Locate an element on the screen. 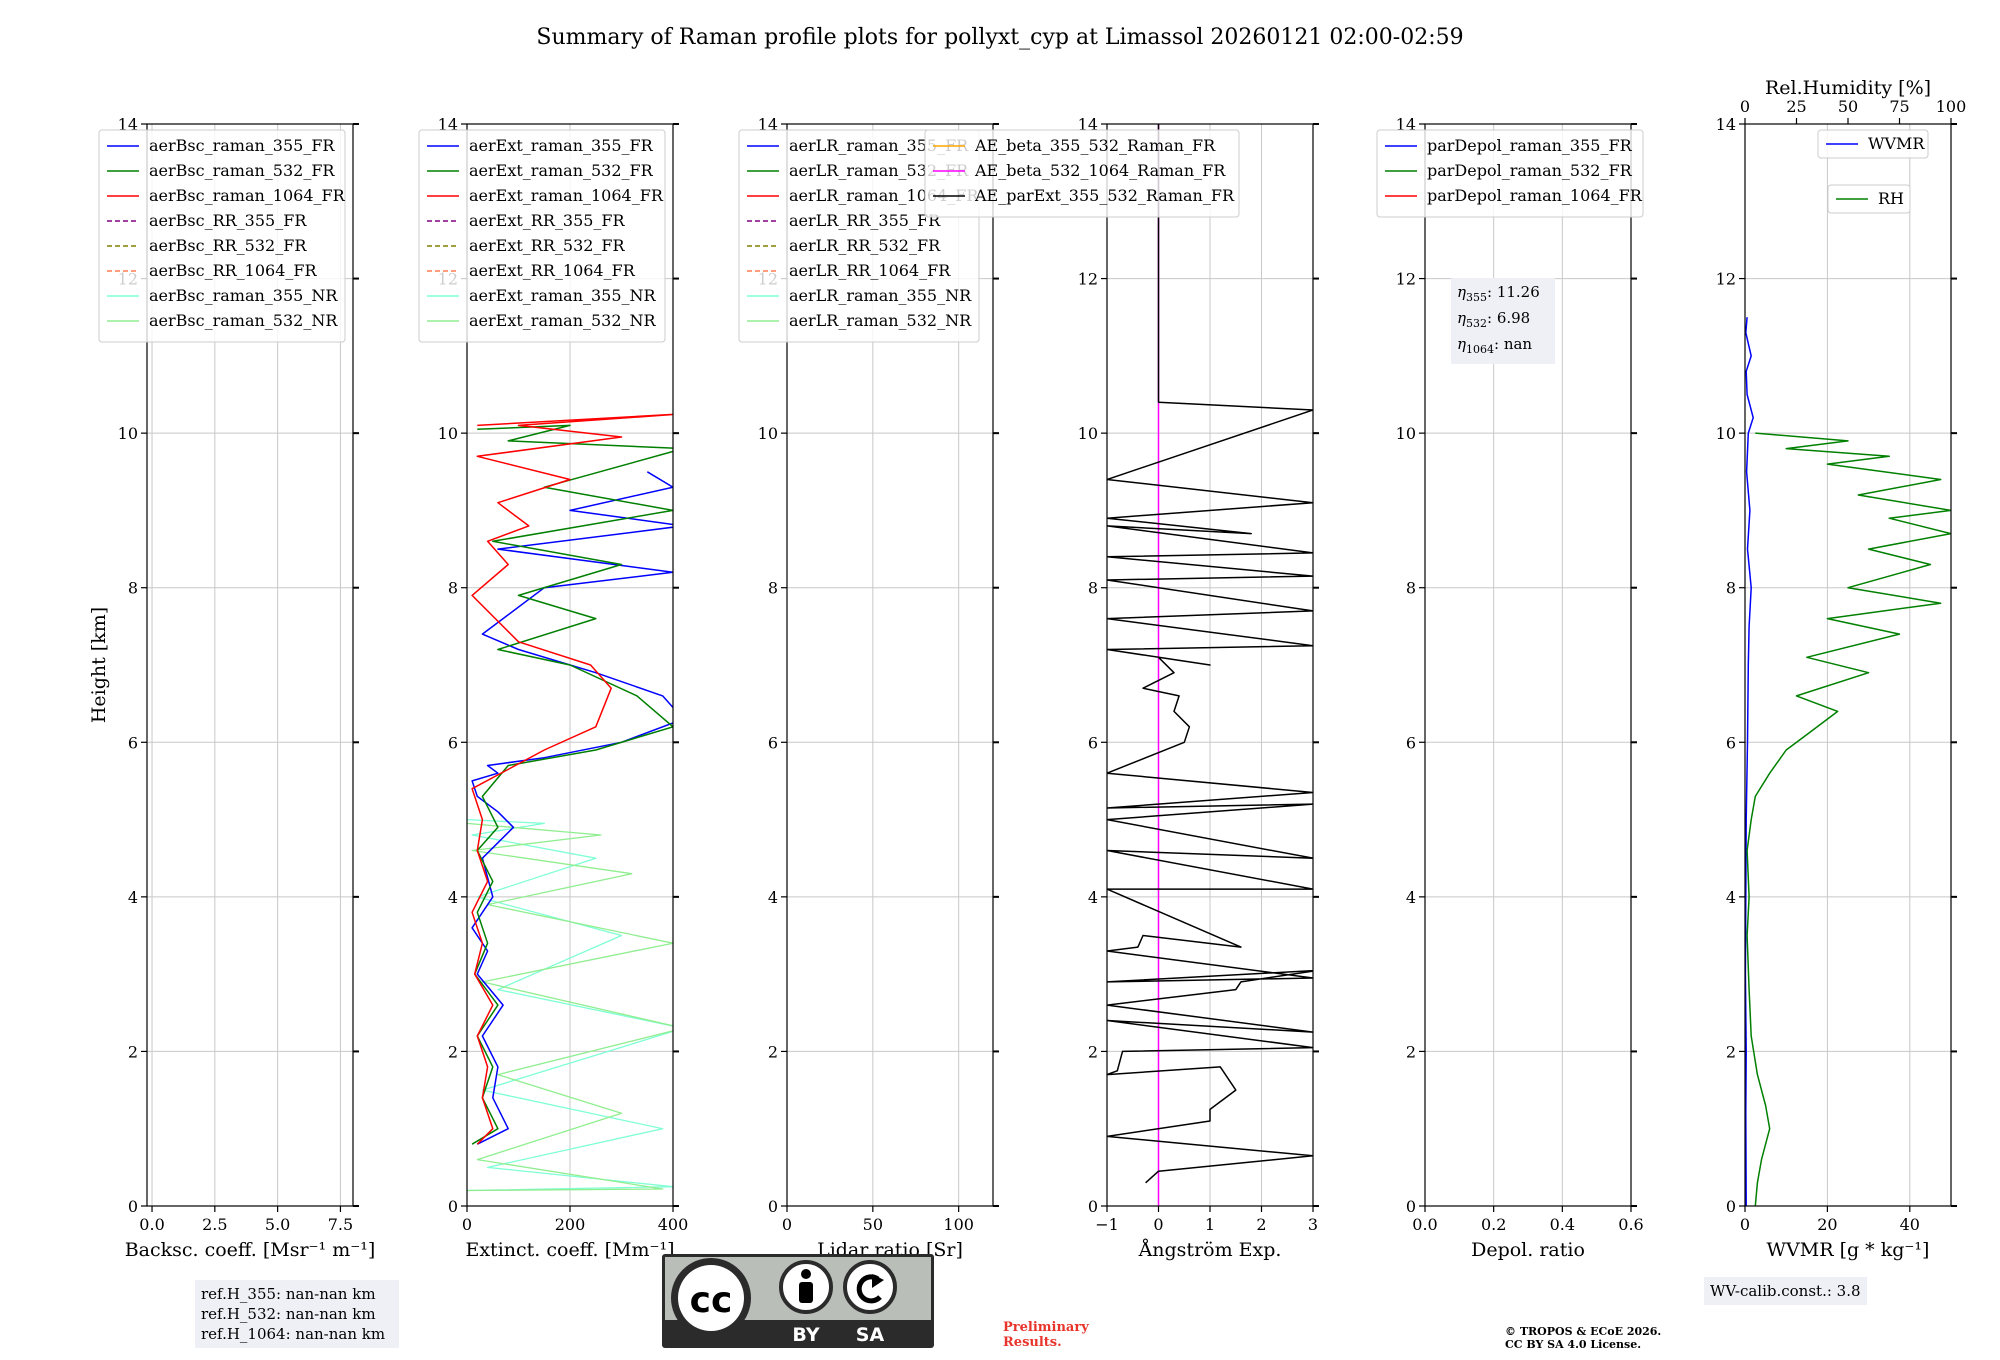  x-axis-label: Backsc. coeff. [Msr⁻¹ m⁻¹] is located at coordinates (250, 1250).